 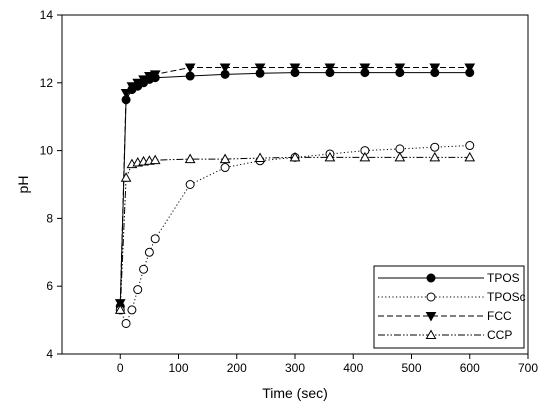 What do you see at coordinates (190, 76) in the screenshot?
I see `data-point-tpos` at bounding box center [190, 76].